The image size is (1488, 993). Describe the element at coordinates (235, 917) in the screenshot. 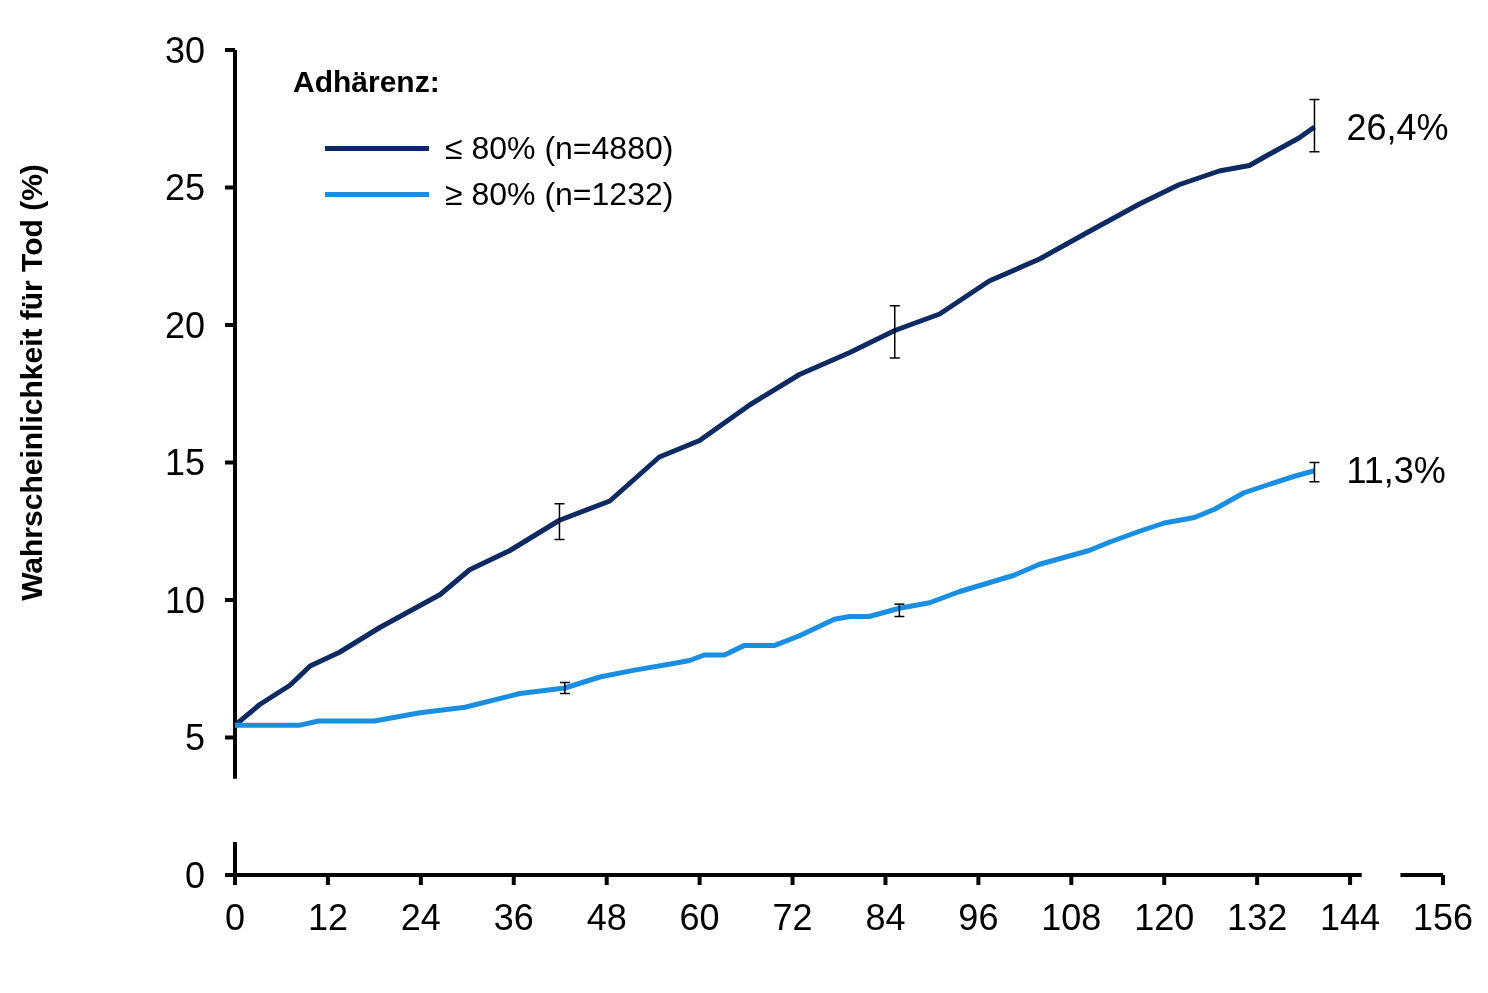

I see `x-tick-label: 0` at that location.